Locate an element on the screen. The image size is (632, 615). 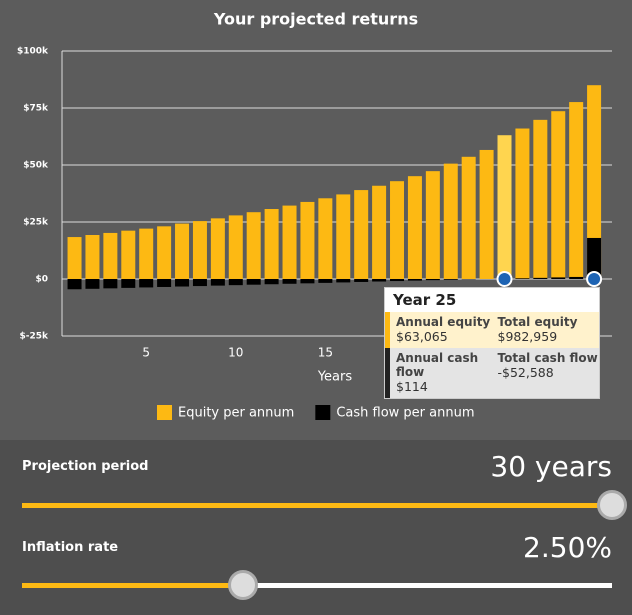
y-tick-label: $75k is located at coordinates (36, 109).